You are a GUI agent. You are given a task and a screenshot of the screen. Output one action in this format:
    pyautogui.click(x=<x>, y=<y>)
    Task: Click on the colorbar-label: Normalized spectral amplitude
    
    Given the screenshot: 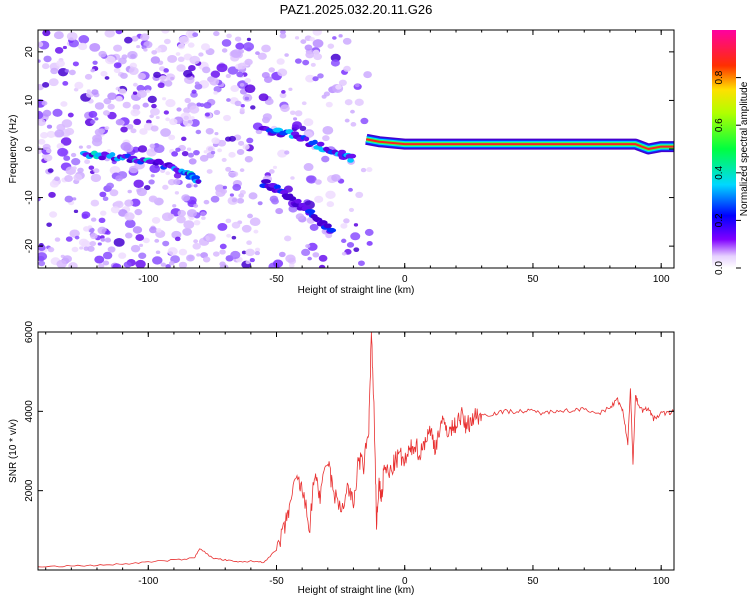 What is the action you would take?
    pyautogui.click(x=744, y=148)
    